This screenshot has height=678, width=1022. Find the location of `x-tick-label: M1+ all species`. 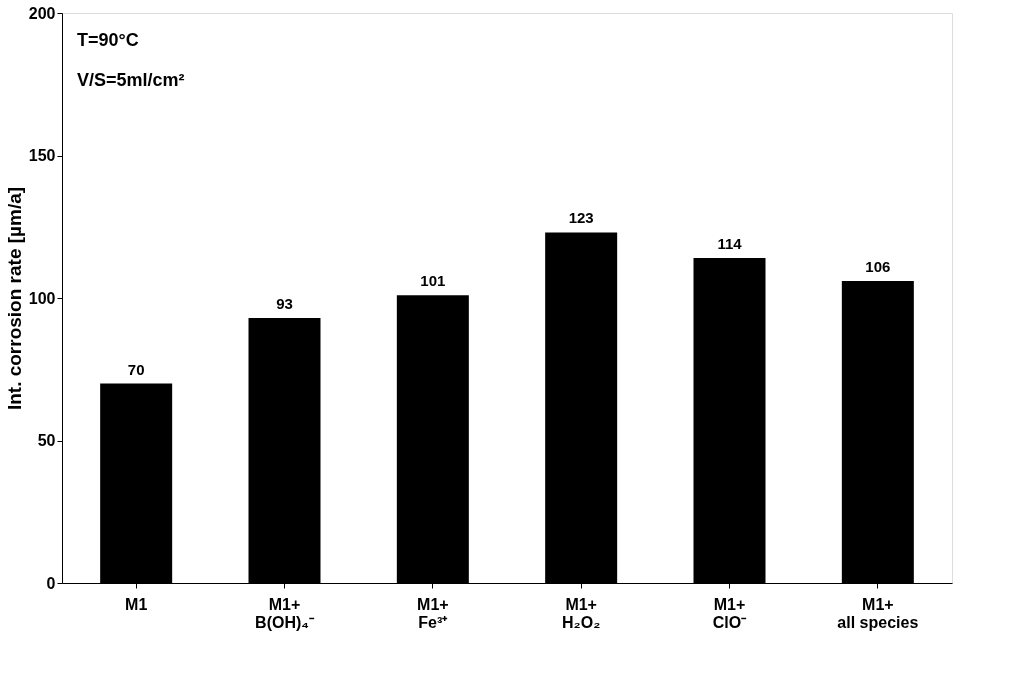

x-tick-label: M1+ all species is located at coordinates (878, 613).